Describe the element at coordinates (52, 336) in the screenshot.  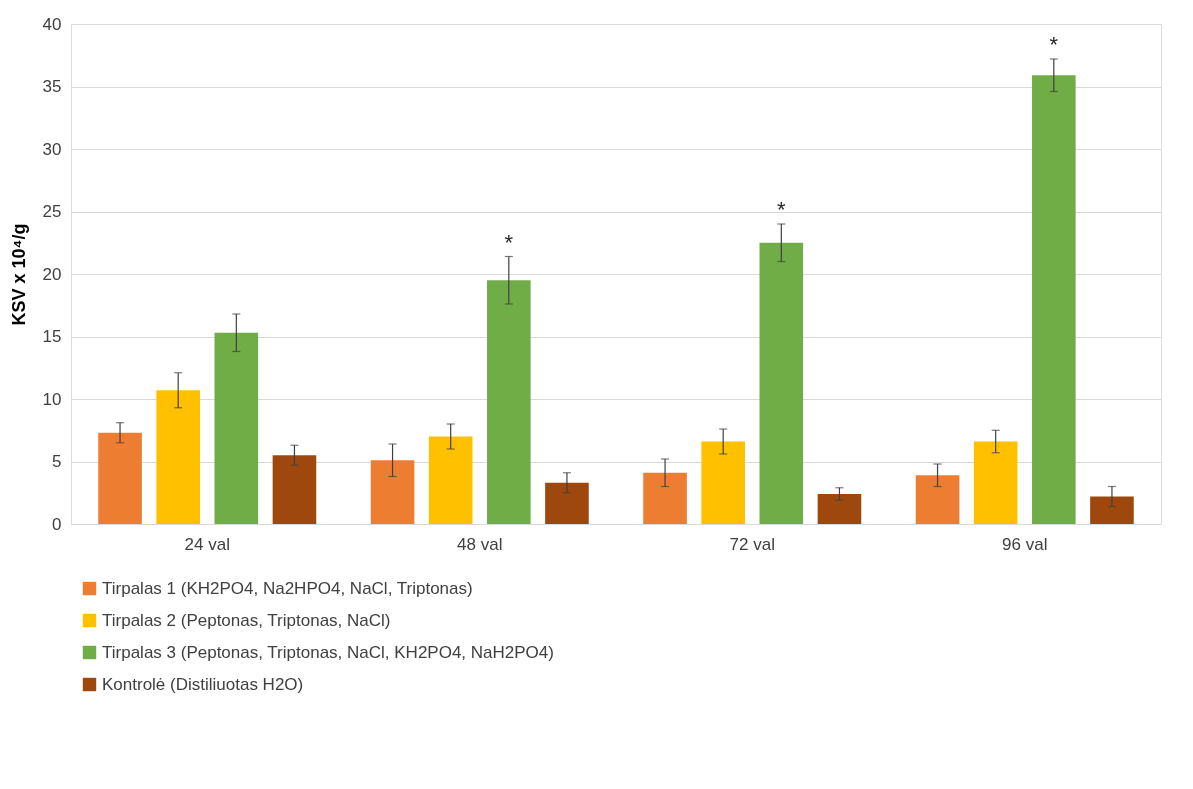
I see `y-tick-label: 15` at that location.